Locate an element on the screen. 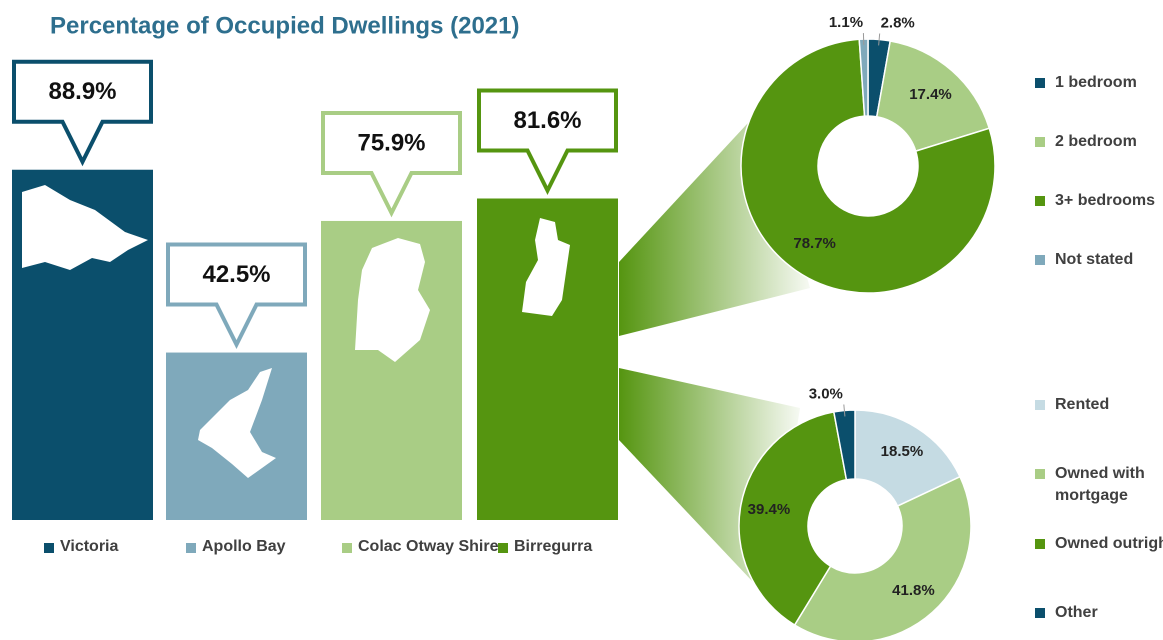 Image resolution: width=1163 pixels, height=640 pixels. value-label: 81.6% is located at coordinates (547, 120).